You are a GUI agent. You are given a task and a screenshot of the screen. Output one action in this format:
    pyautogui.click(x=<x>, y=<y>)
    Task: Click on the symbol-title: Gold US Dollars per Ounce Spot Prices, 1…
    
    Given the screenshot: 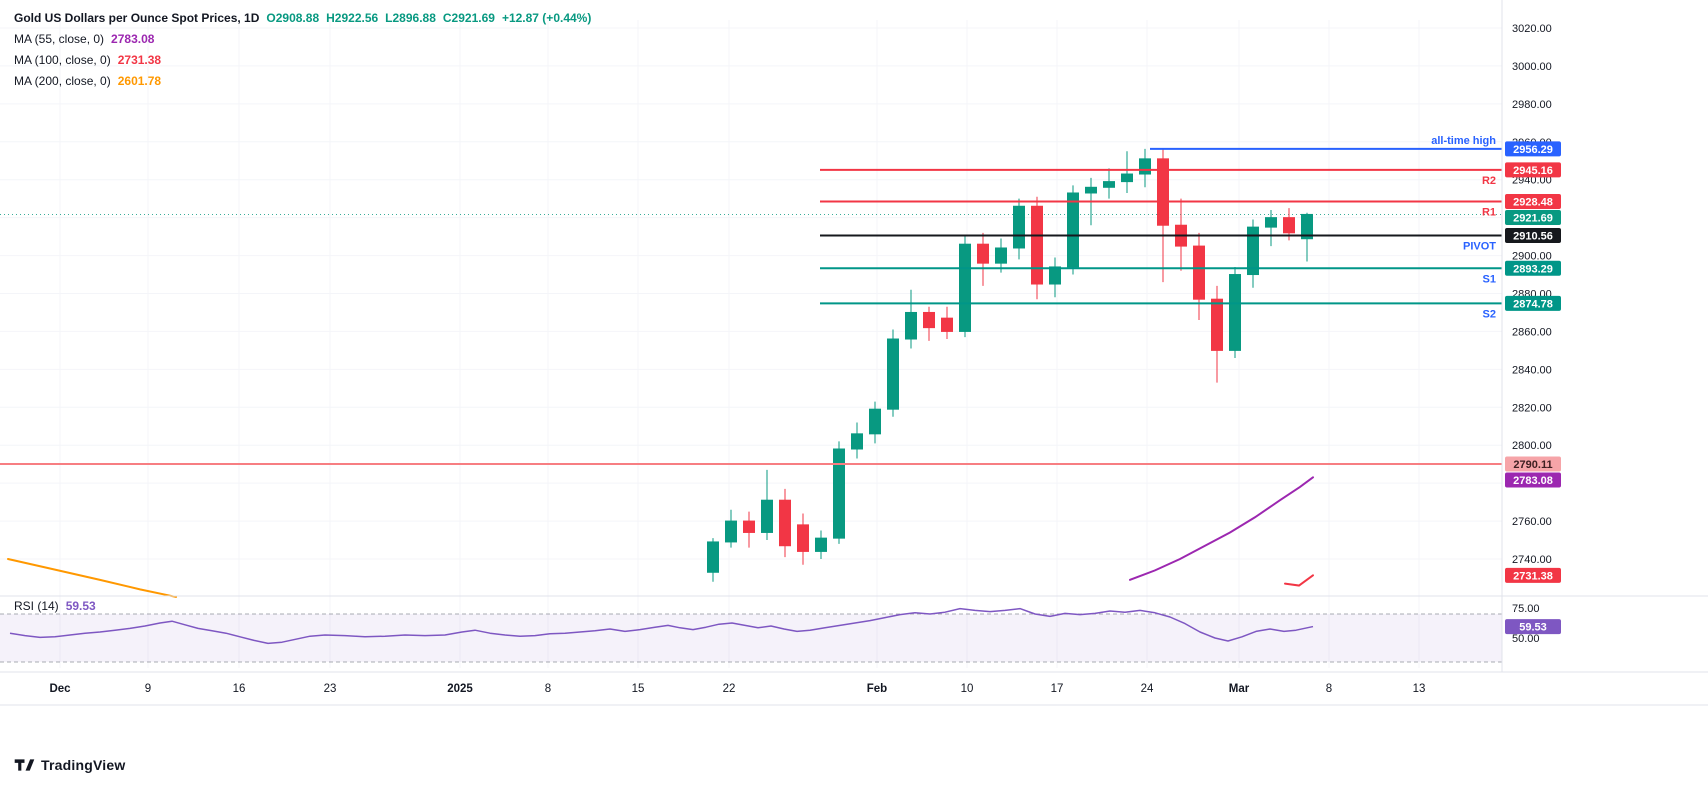 What is the action you would take?
    pyautogui.click(x=137, y=18)
    